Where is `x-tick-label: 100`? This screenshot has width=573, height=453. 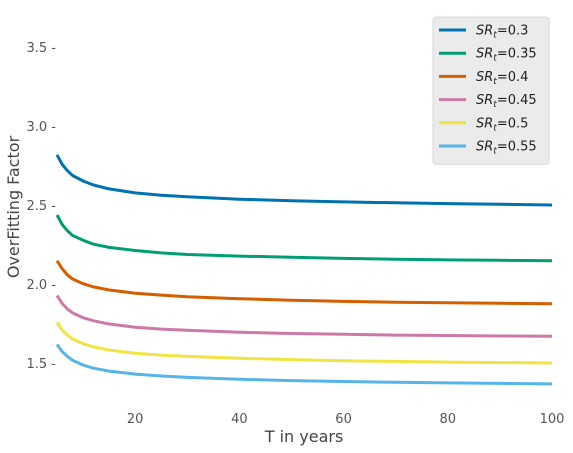
x-tick-label: 100 is located at coordinates (552, 419).